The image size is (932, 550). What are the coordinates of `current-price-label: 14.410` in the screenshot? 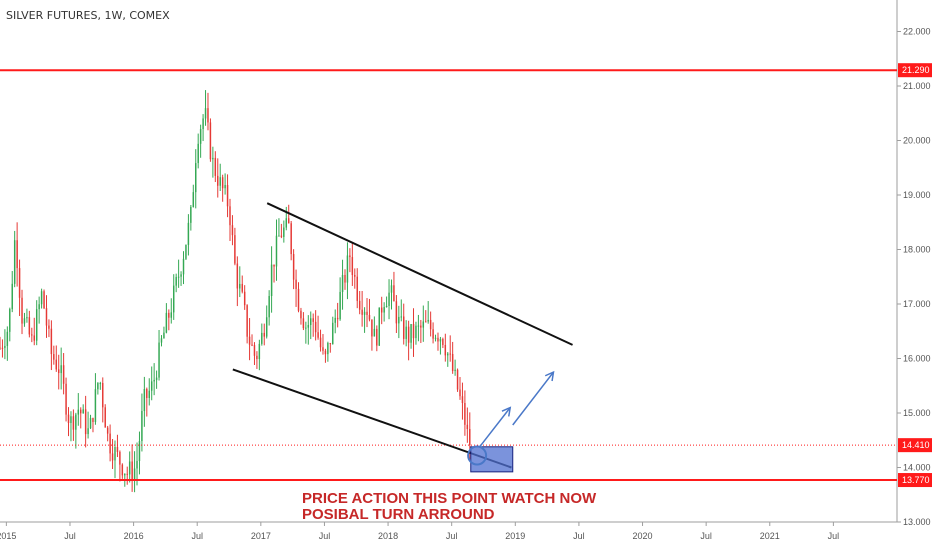 It's located at (916, 445).